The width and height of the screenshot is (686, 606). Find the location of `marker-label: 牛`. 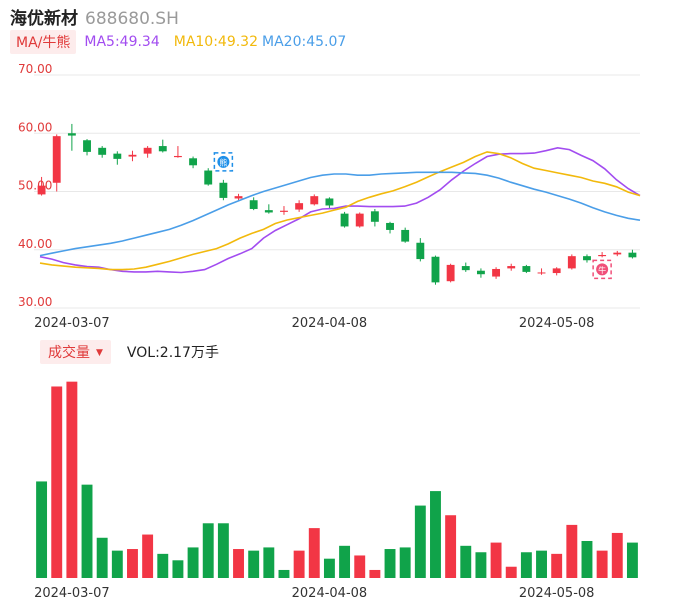

marker-label: 牛 is located at coordinates (602, 270).